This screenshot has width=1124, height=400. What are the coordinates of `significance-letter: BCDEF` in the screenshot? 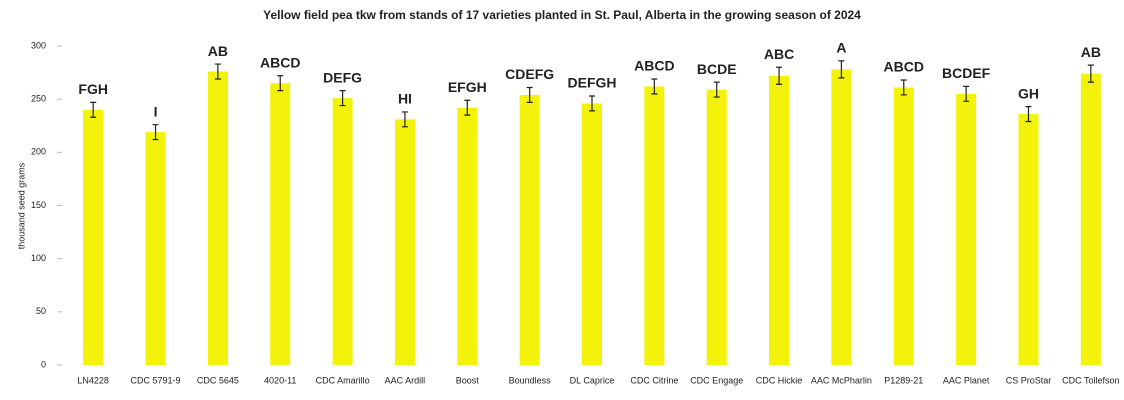 It's located at (966, 73).